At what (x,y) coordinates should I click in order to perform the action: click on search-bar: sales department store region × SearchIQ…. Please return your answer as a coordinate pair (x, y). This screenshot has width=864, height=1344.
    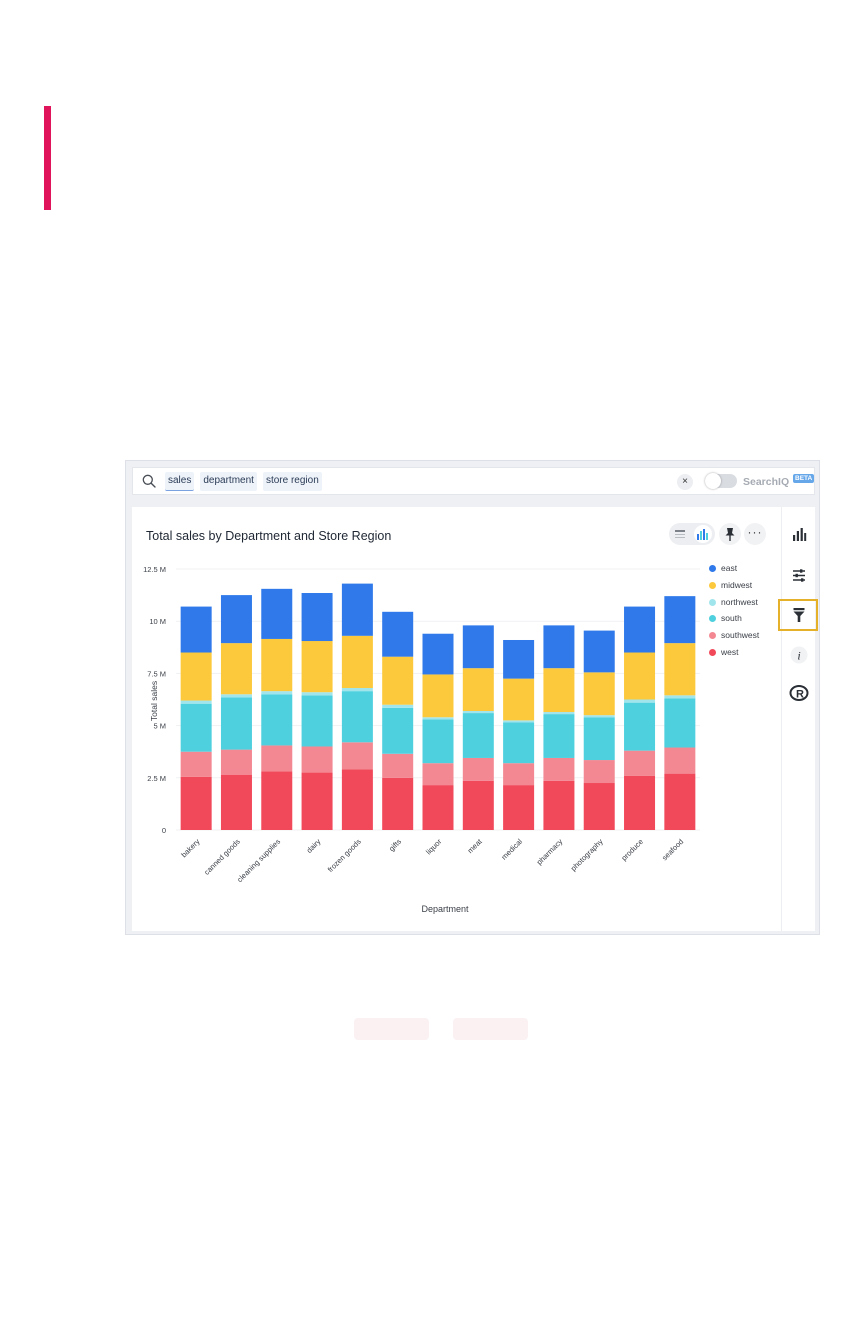
    Looking at the image, I should click on (473, 481).